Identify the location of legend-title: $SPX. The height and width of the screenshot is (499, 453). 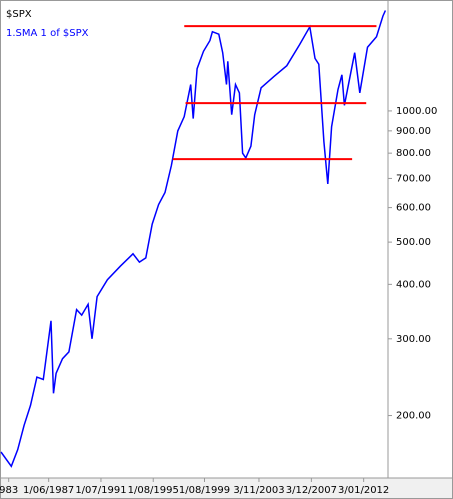
(19, 14).